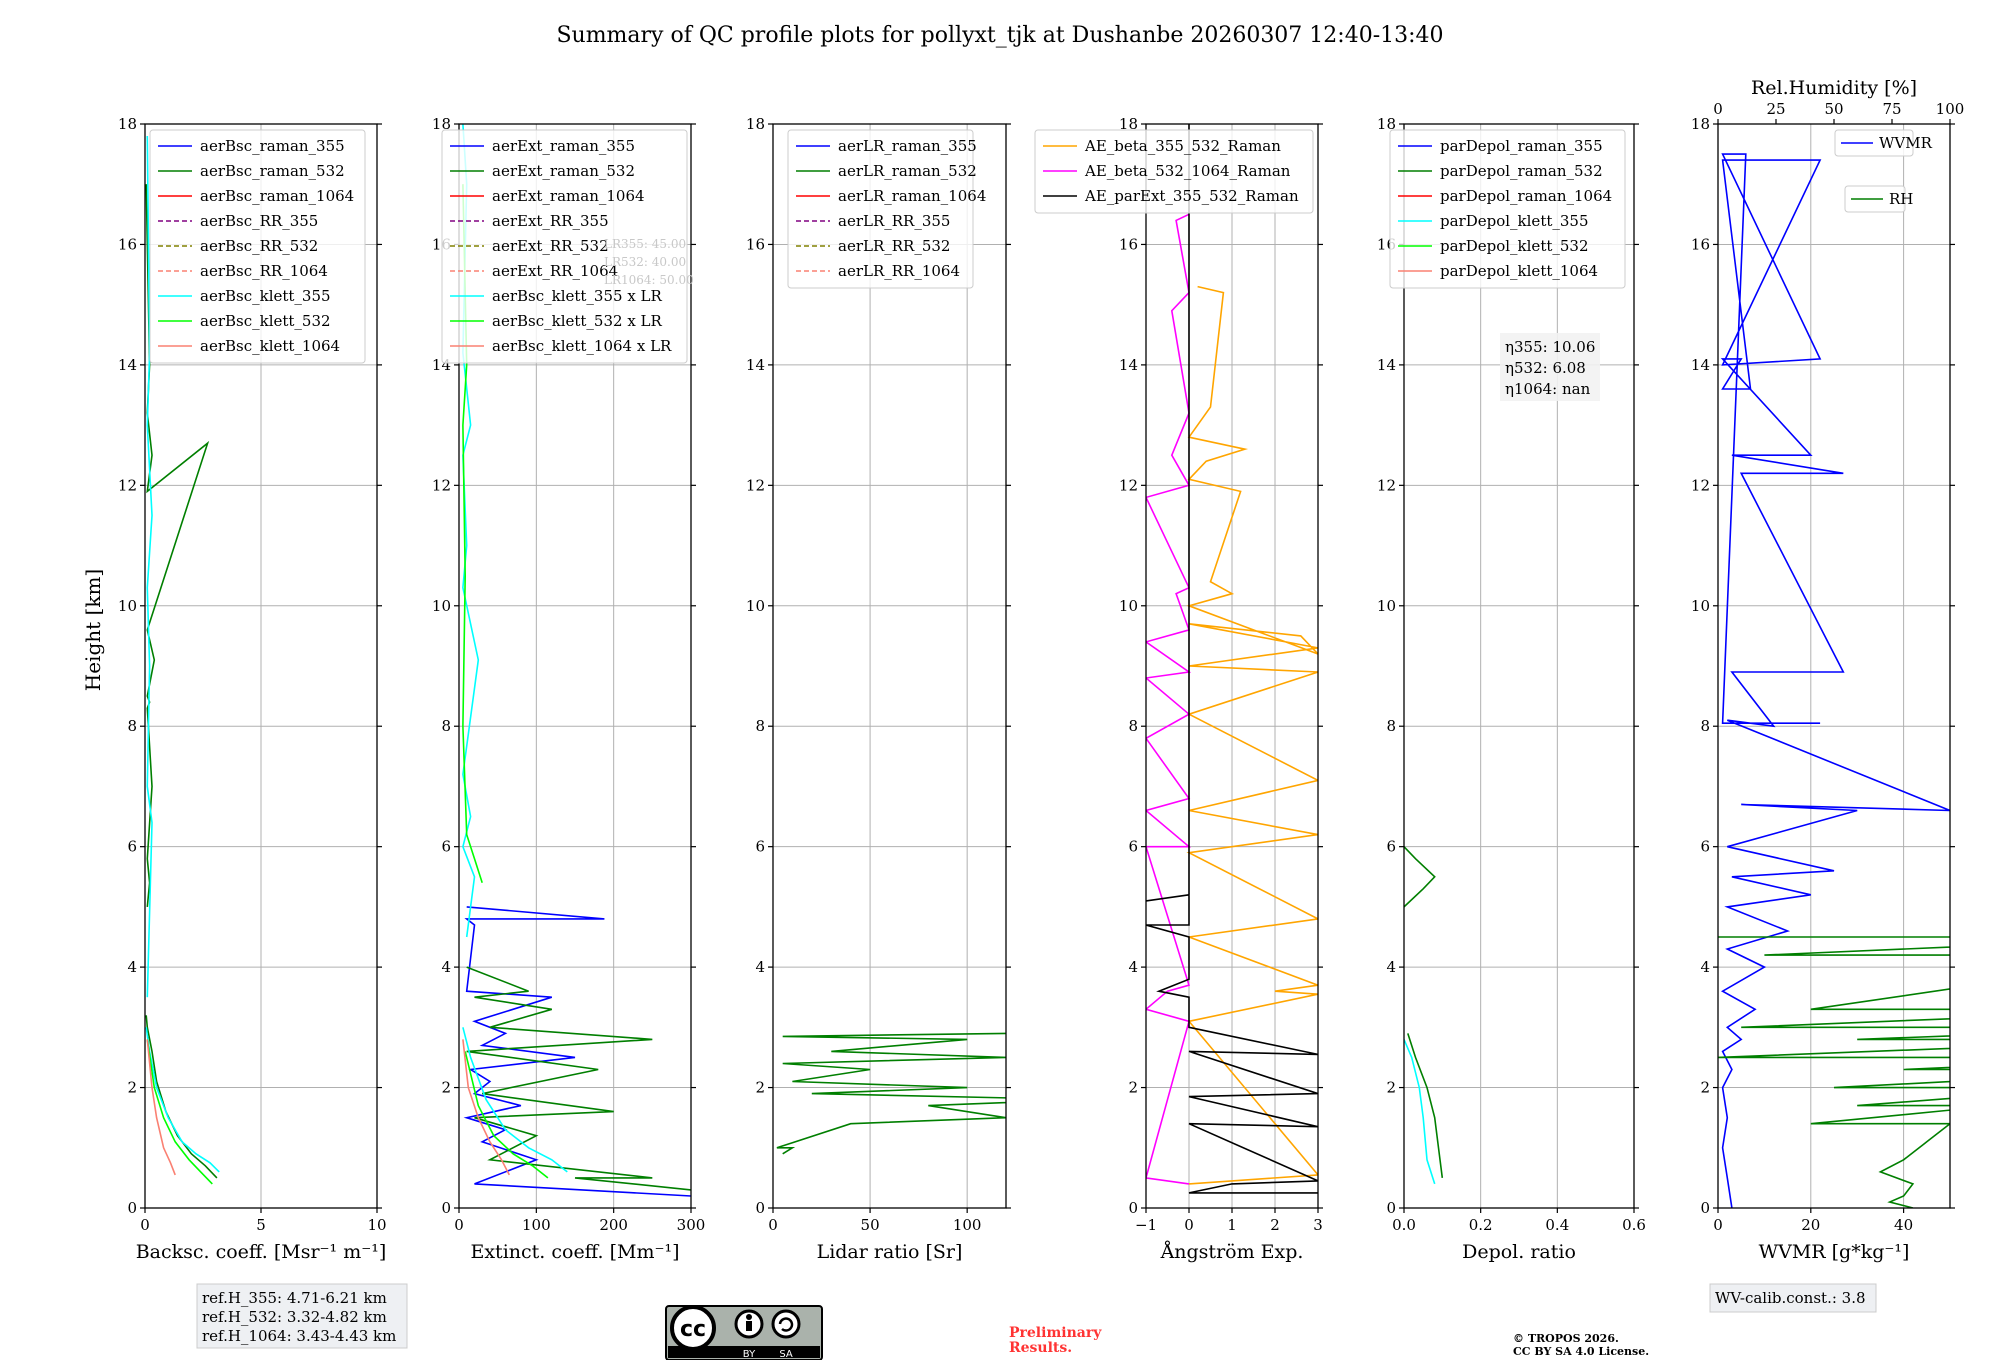 This screenshot has width=2000, height=1360. I want to click on copyright-line2: CC BY SA 4.0 License., so click(1581, 1351).